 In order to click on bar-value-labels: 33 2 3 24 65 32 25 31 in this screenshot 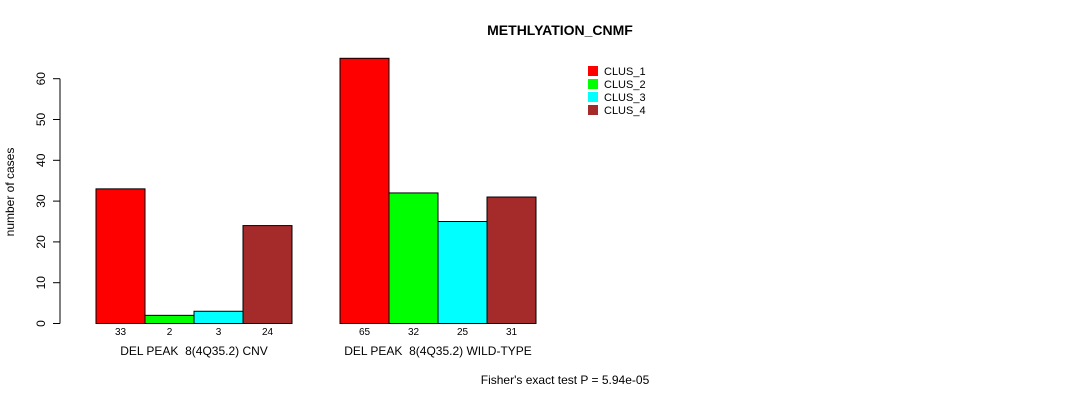, I will do `click(316, 332)`.